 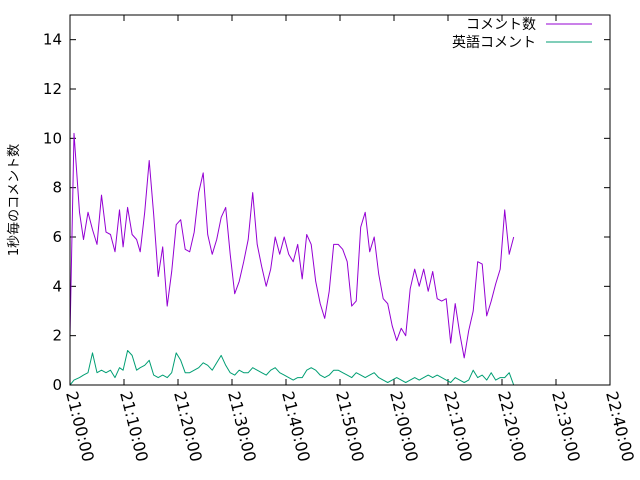 What do you see at coordinates (52, 138) in the screenshot?
I see `y-tick-label: 10` at bounding box center [52, 138].